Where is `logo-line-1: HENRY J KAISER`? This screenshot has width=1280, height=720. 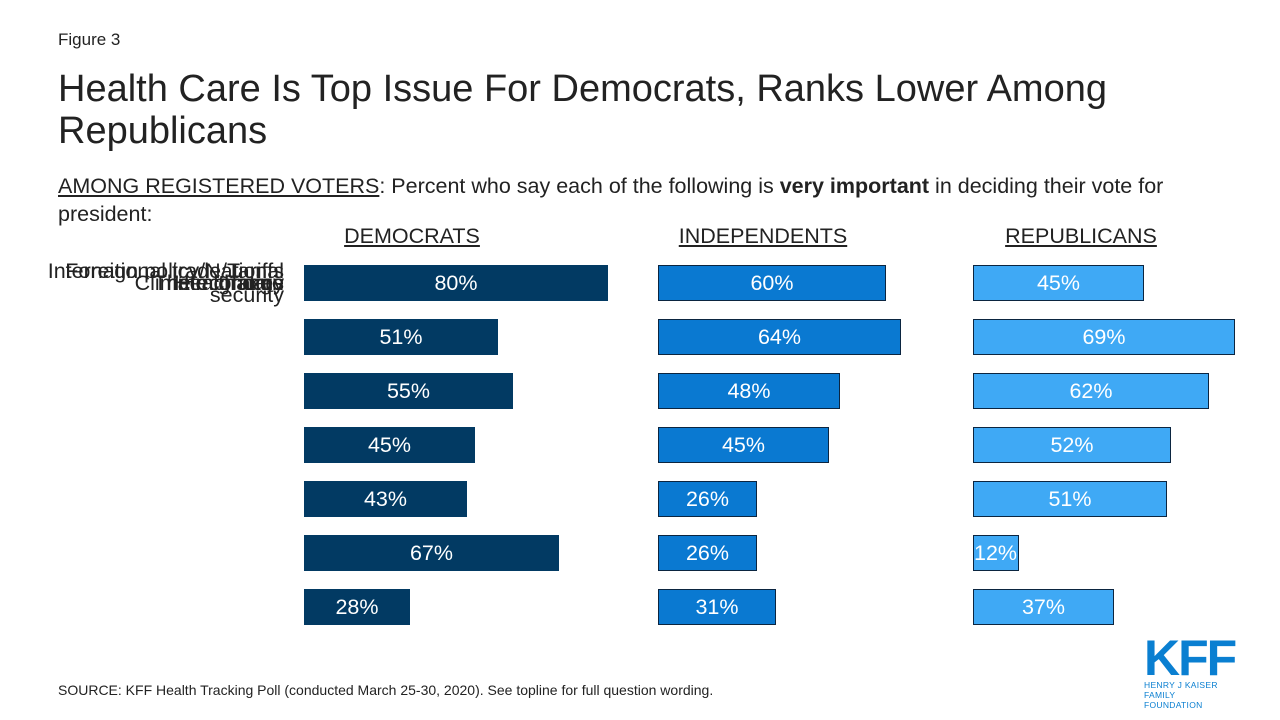 logo-line-1: HENRY J KAISER is located at coordinates (1181, 685).